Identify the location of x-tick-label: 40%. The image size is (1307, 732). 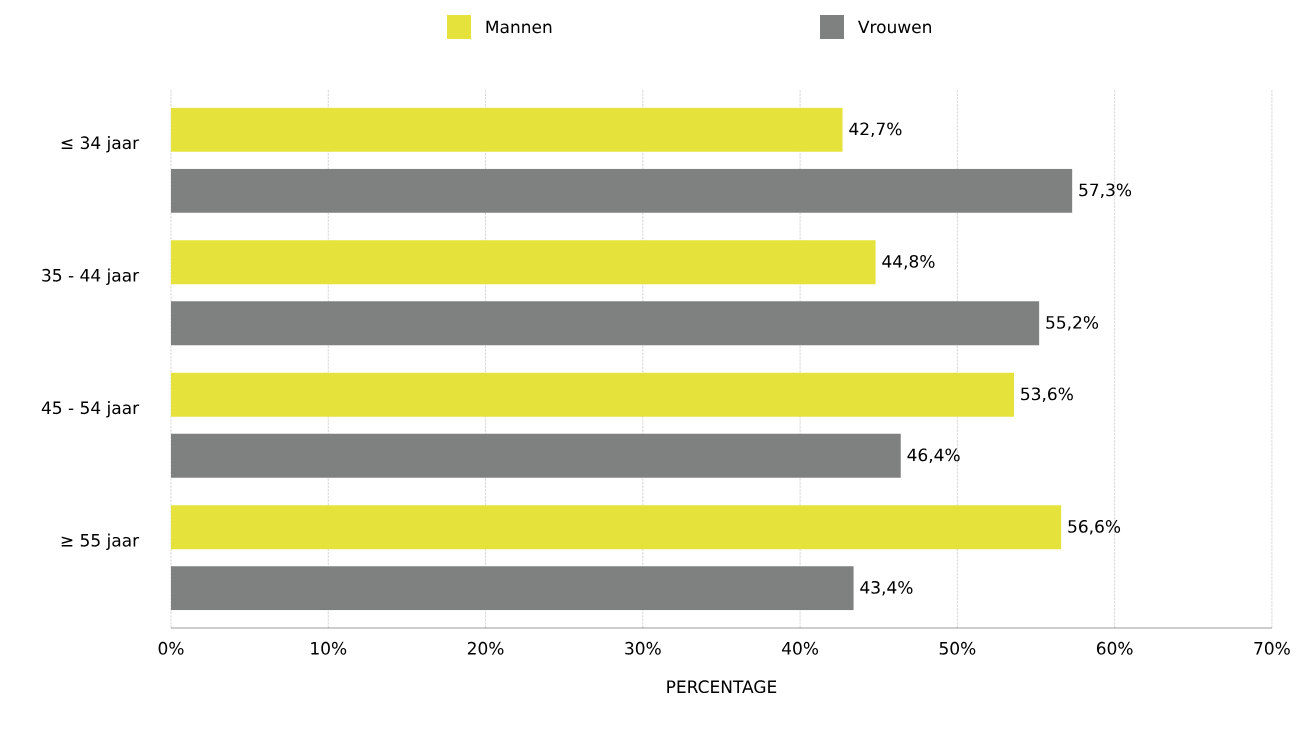
(800, 648).